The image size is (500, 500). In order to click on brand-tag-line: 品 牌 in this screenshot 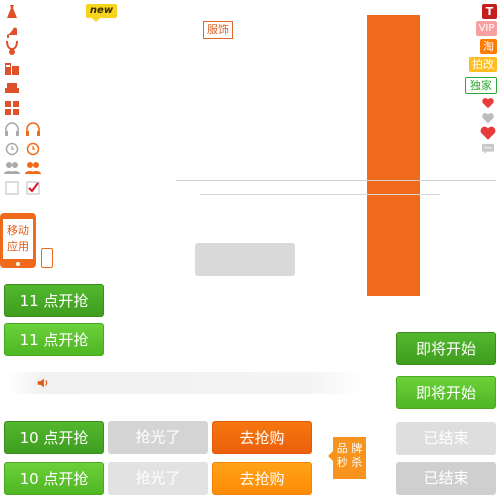, I will do `click(349, 448)`.